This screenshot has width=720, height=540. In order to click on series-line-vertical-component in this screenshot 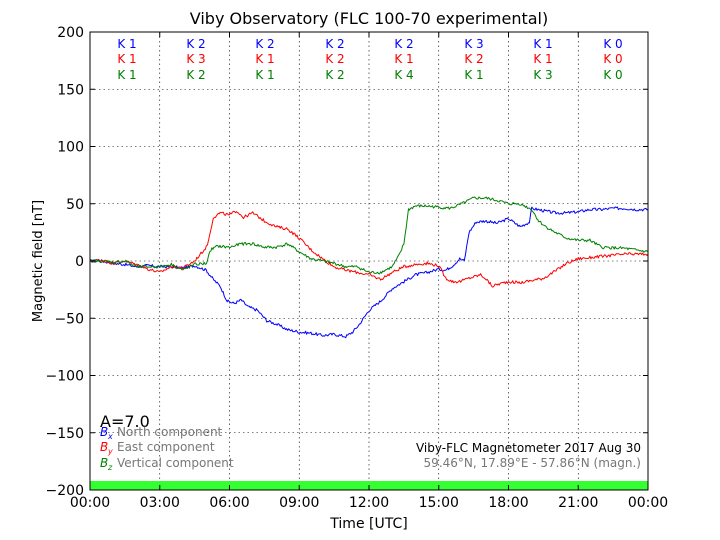, I will do `click(369, 235)`.